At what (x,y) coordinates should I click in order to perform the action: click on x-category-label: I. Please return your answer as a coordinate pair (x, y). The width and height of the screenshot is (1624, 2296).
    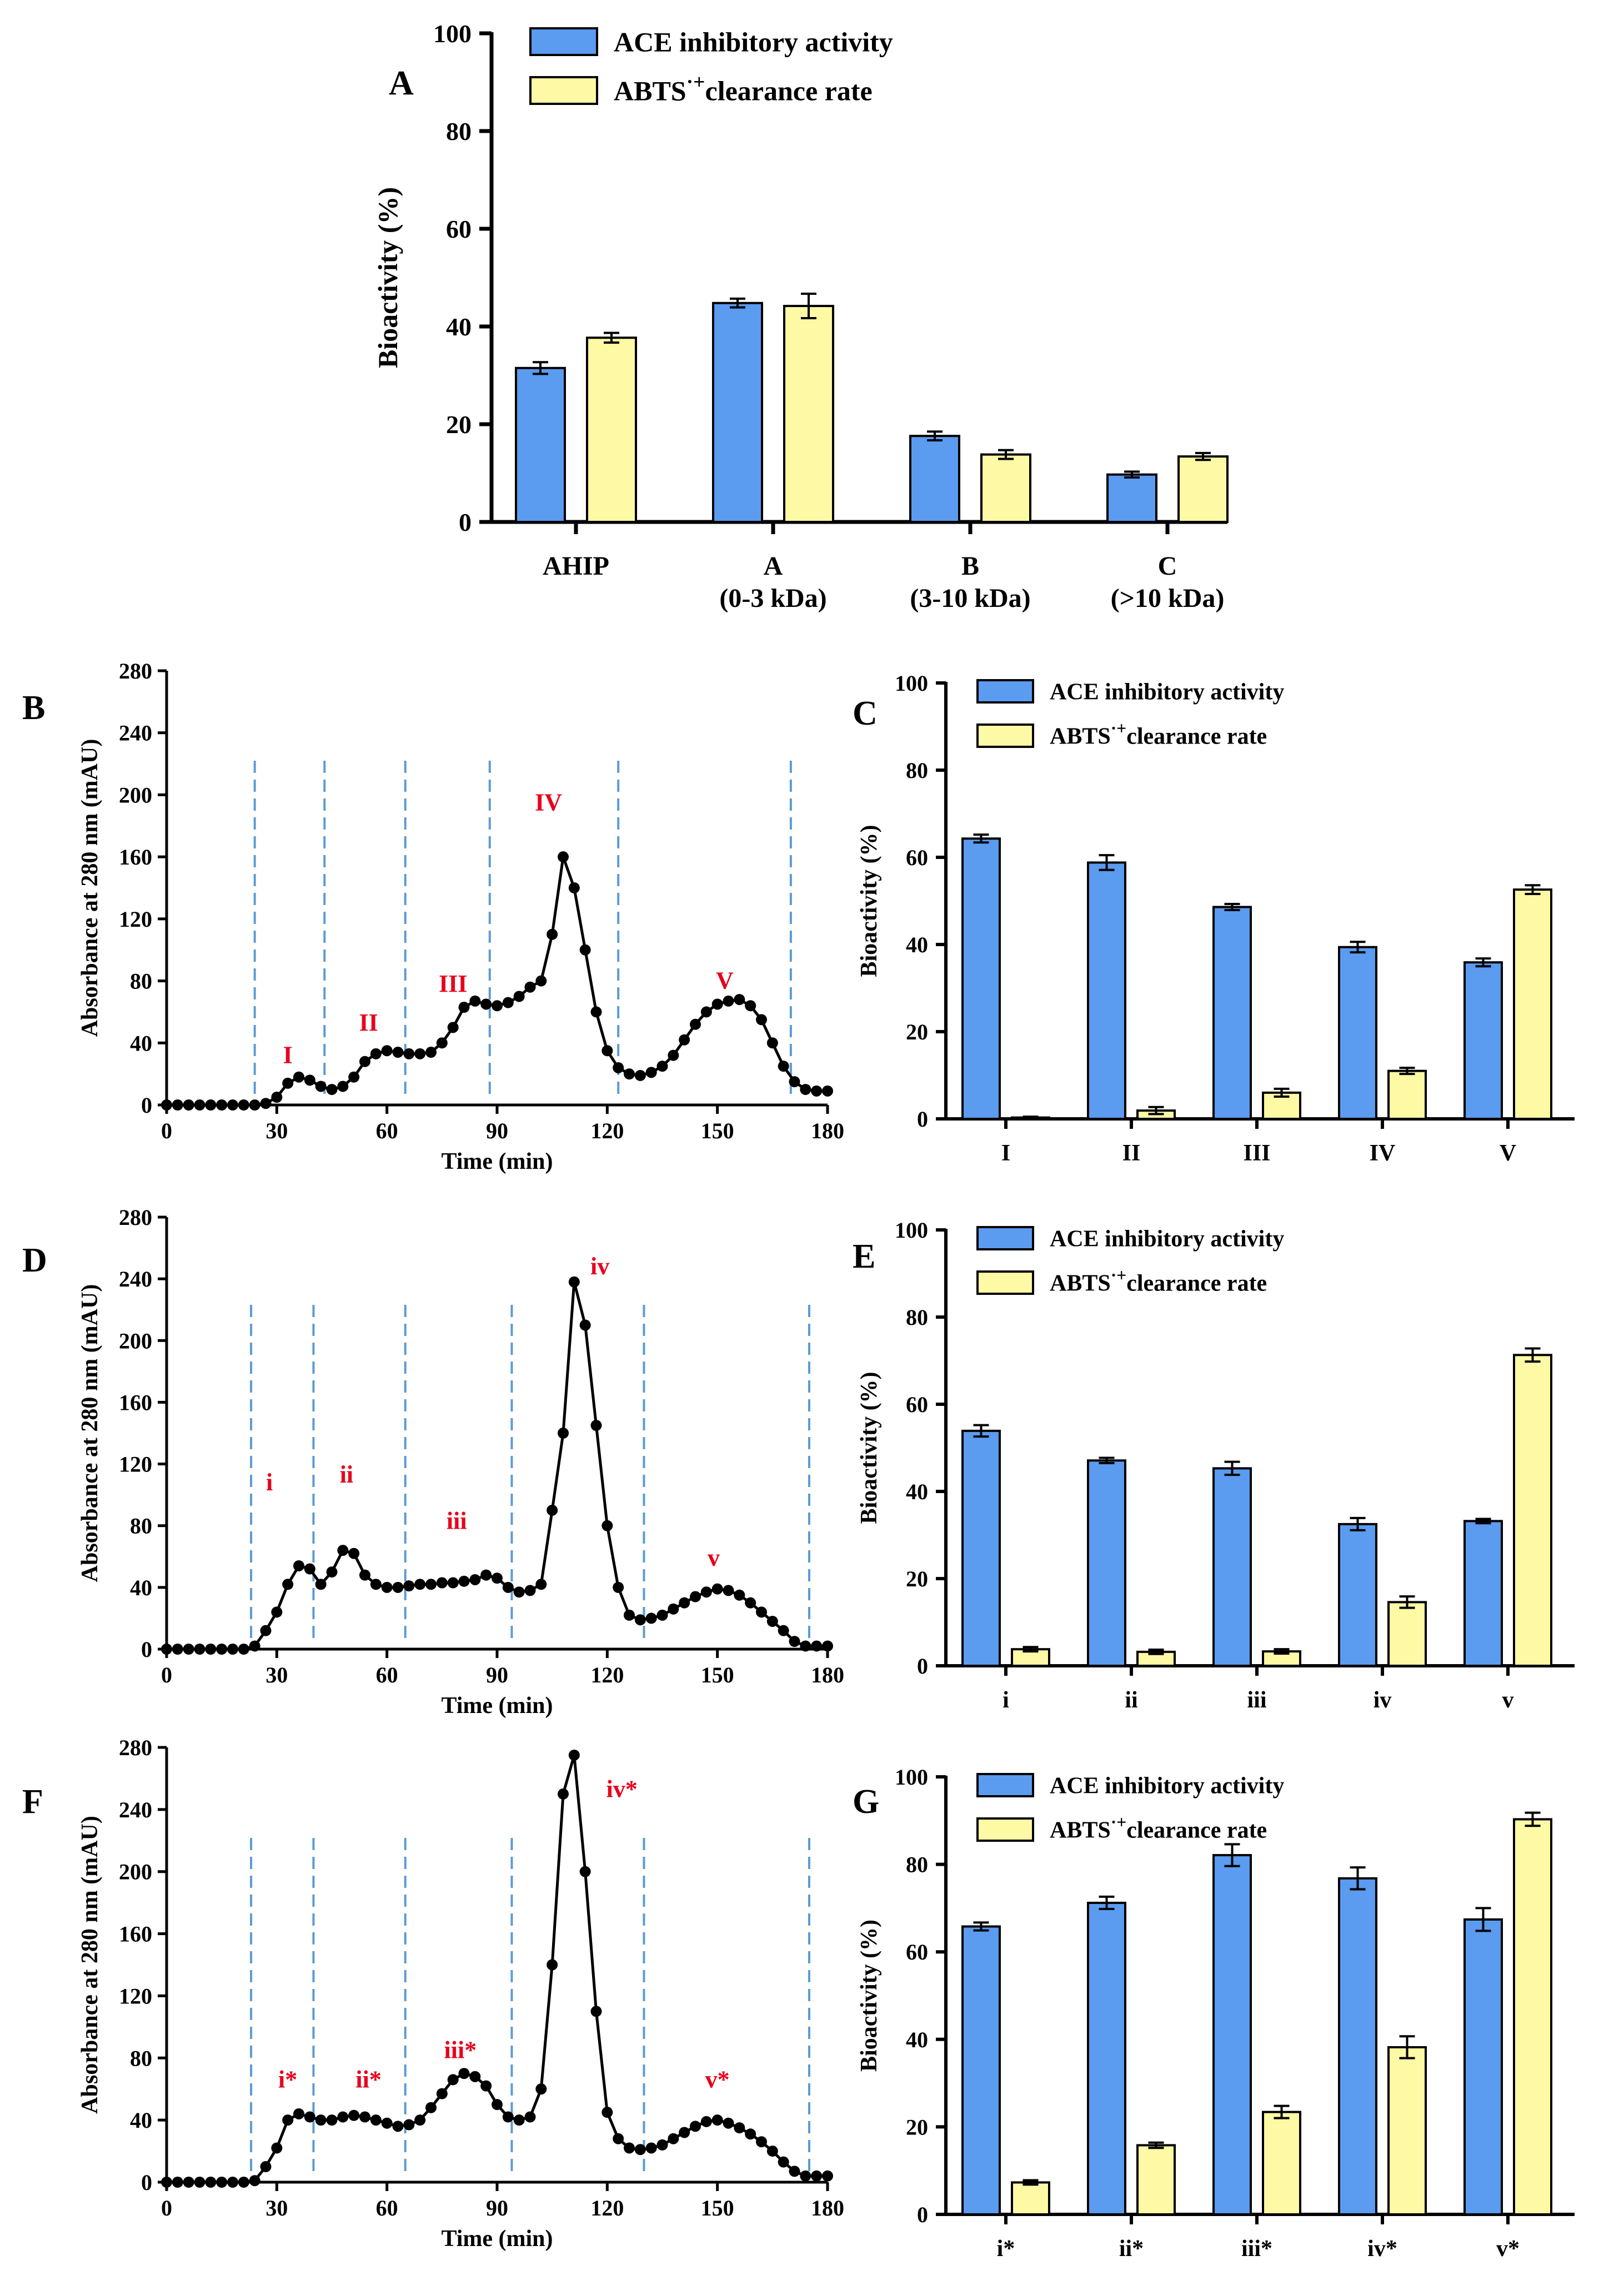
    Looking at the image, I should click on (1006, 1153).